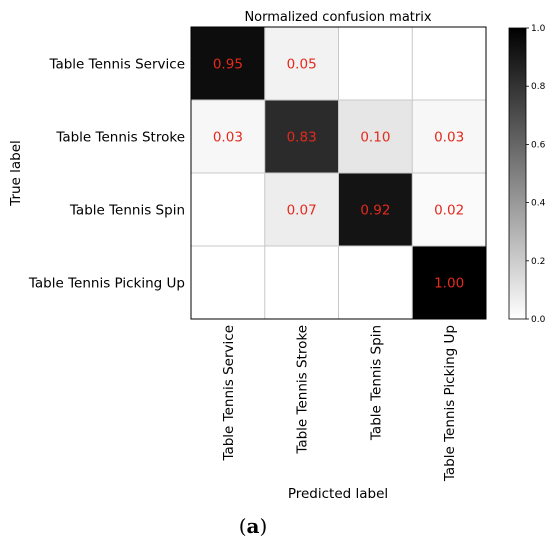 Image resolution: width=550 pixels, height=546 pixels. Describe the element at coordinates (538, 29) in the screenshot. I see `colorbar-tick-label: 1.0` at that location.